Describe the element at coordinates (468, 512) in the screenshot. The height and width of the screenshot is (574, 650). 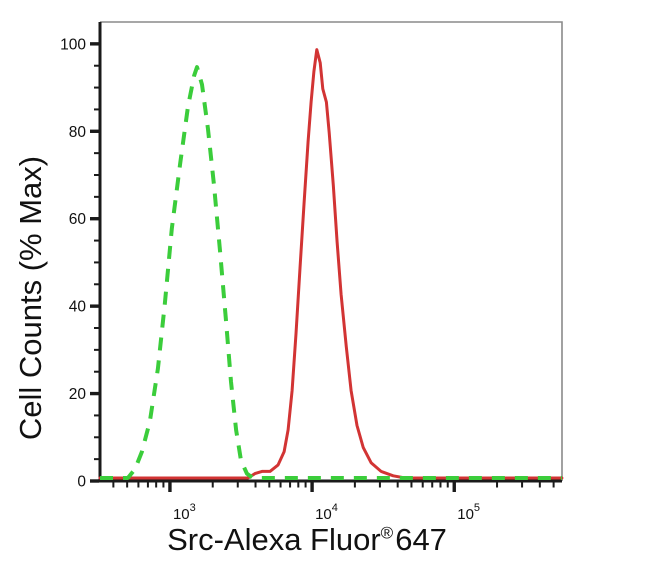
I see `x-tick-label: 10⁵` at that location.